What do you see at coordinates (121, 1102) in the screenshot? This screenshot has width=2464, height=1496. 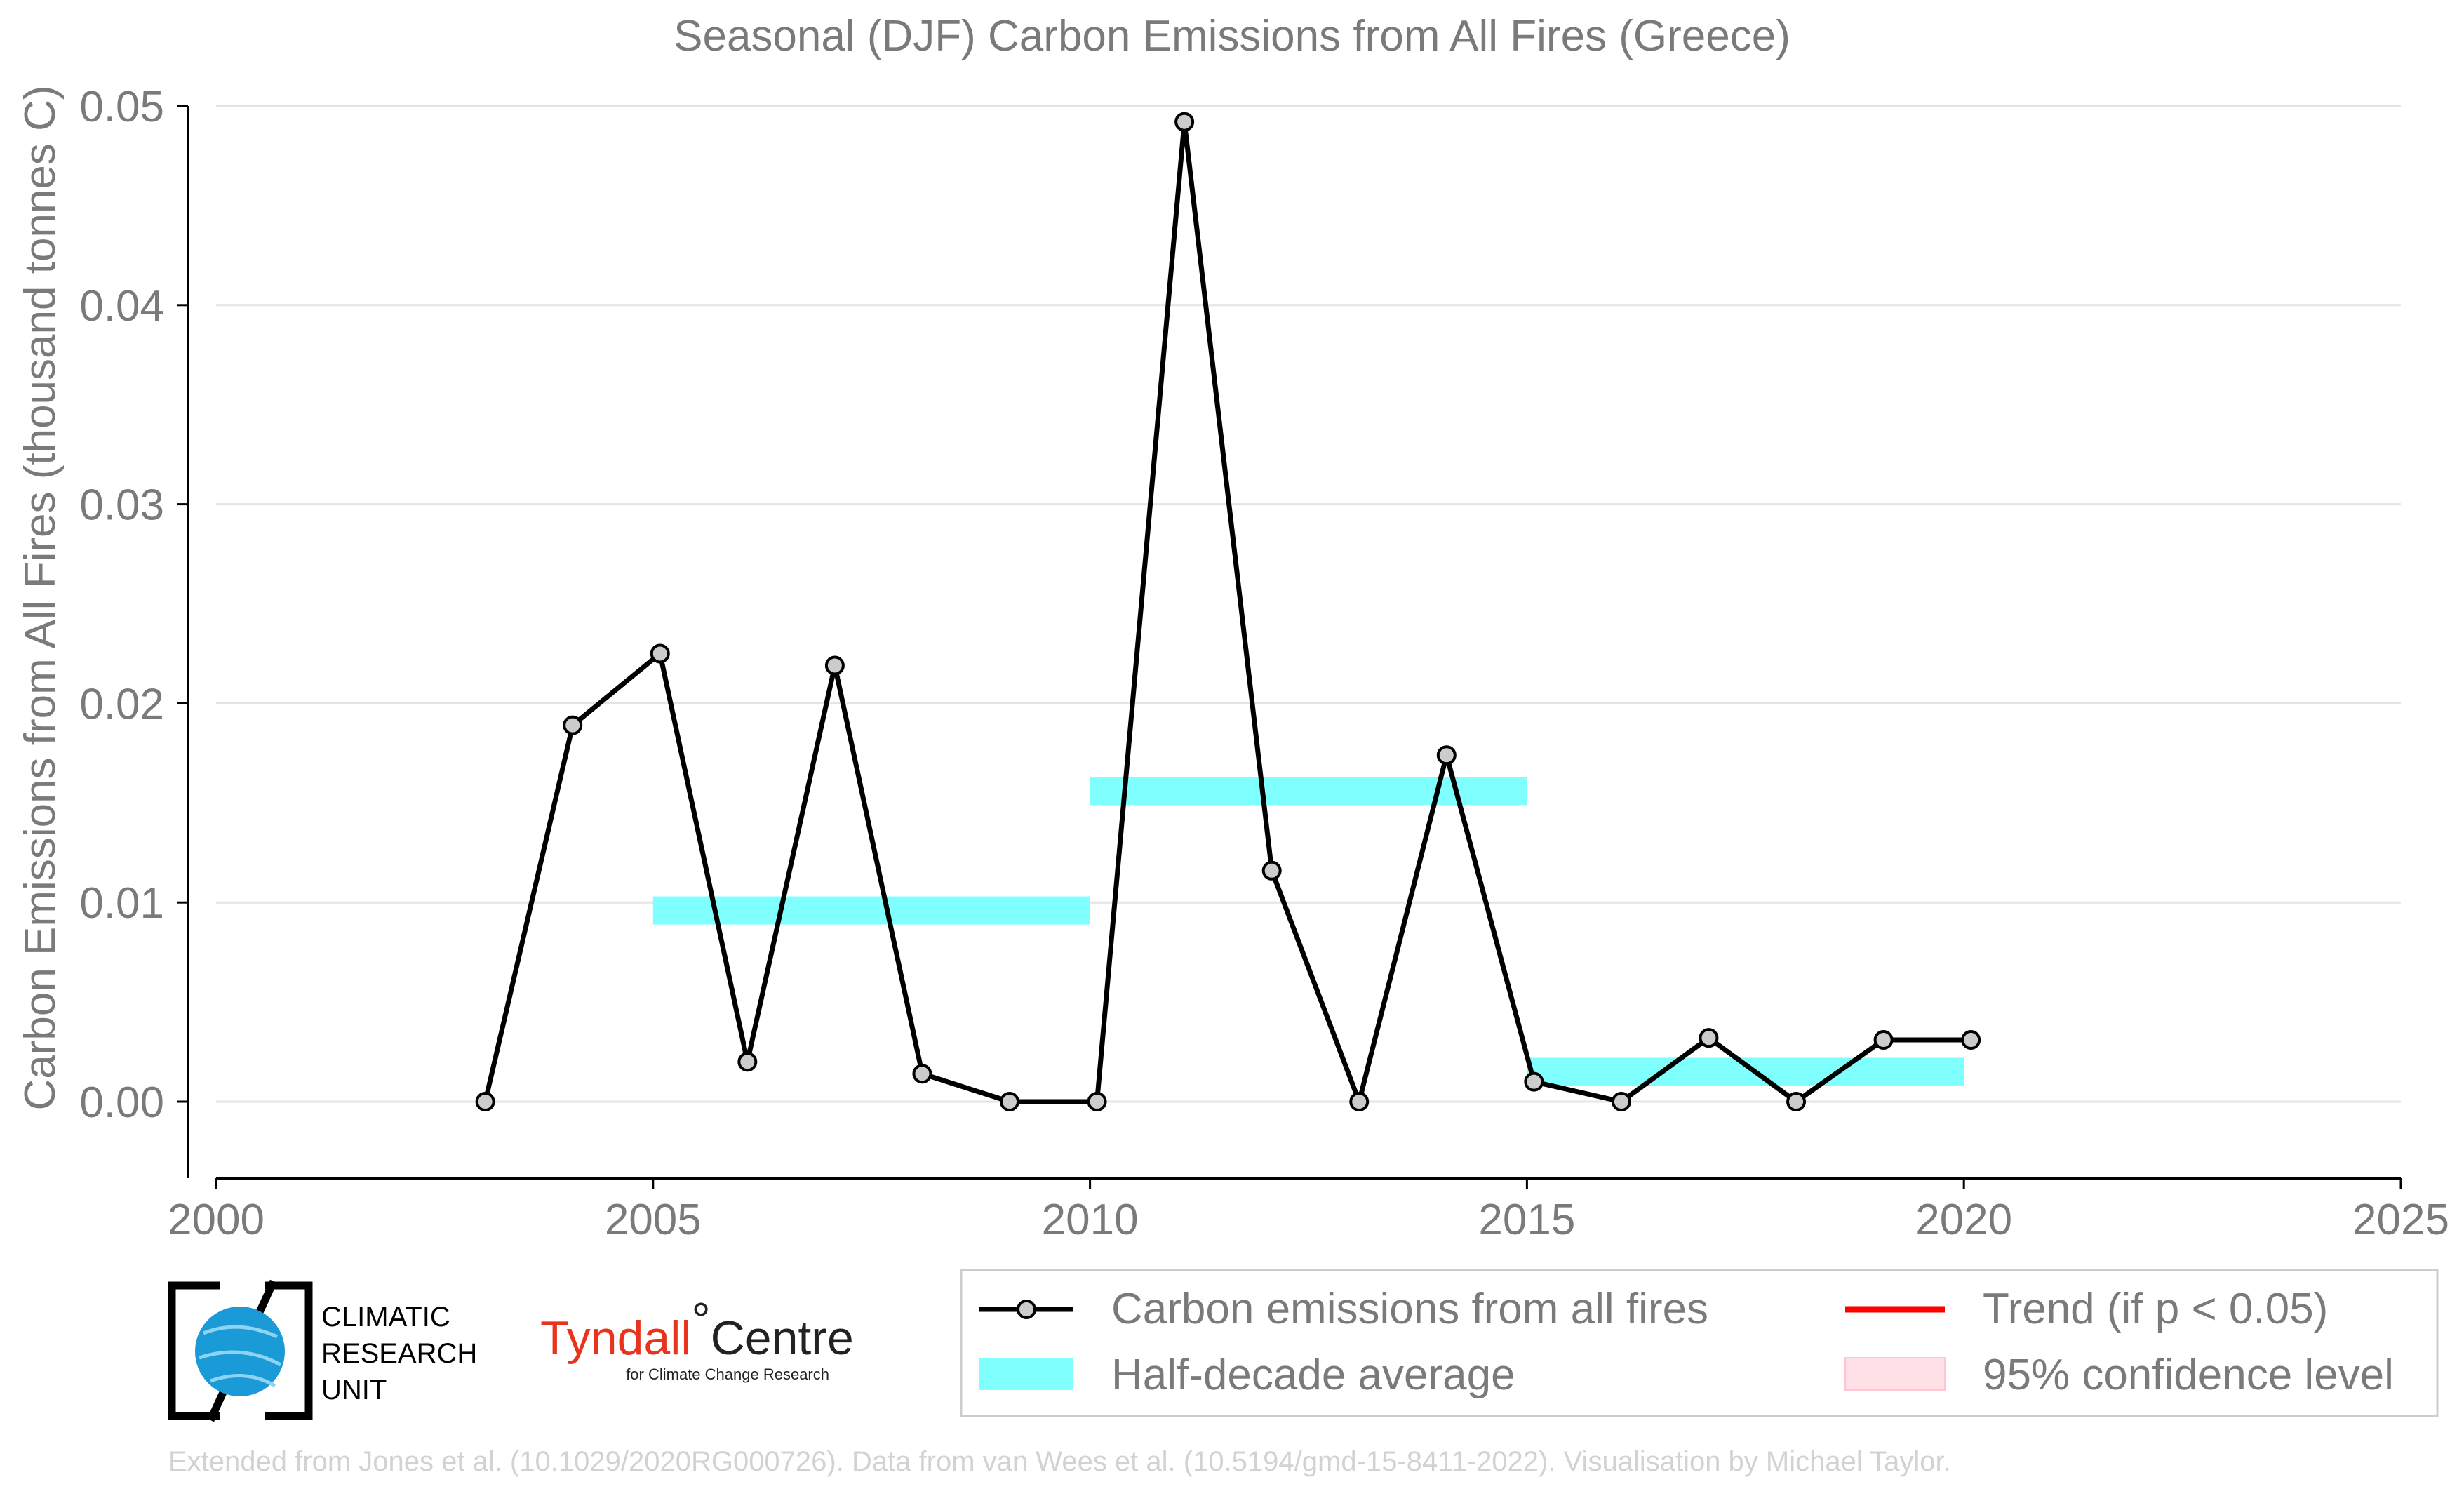 I see `y-tick-label: 0.00` at bounding box center [121, 1102].